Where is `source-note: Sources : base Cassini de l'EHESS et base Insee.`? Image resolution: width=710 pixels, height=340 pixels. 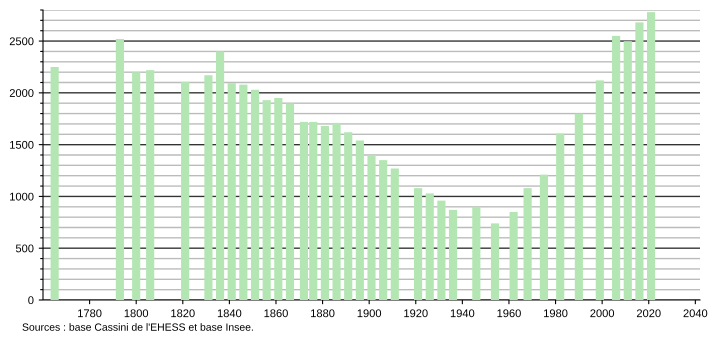
source-note: Sources : base Cassini de l'EHESS et base Insee. is located at coordinates (137, 327).